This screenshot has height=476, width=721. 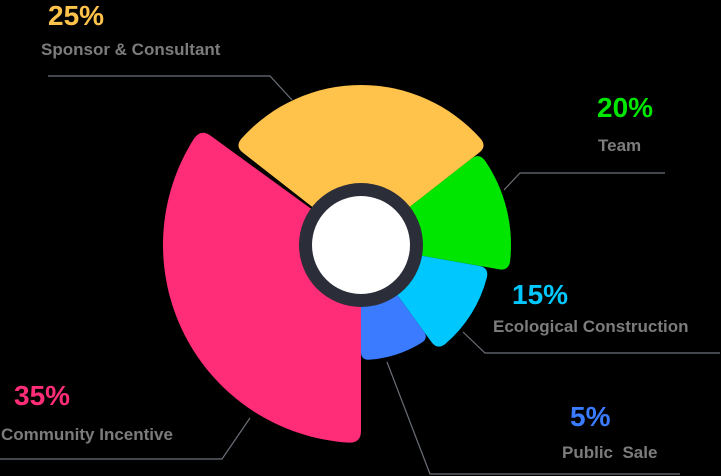 I want to click on leader-line-team, so click(x=584, y=181).